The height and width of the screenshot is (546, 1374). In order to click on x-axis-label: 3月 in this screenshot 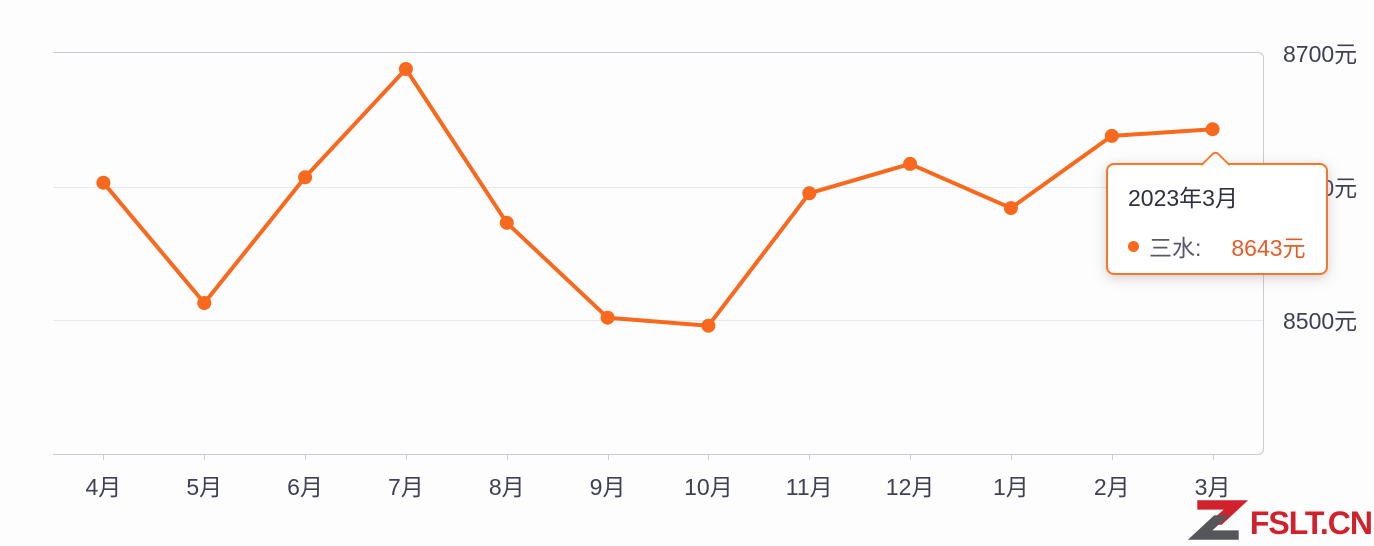, I will do `click(1212, 487)`.